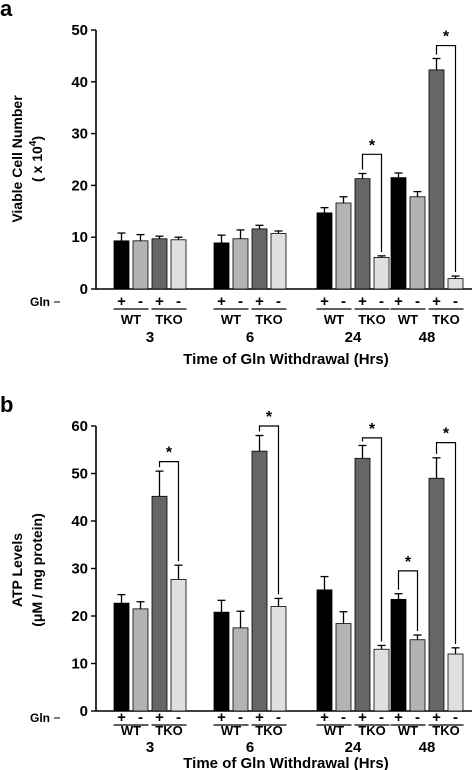 The height and width of the screenshot is (770, 474). What do you see at coordinates (40, 302) in the screenshot?
I see `gln-label: Gln` at bounding box center [40, 302].